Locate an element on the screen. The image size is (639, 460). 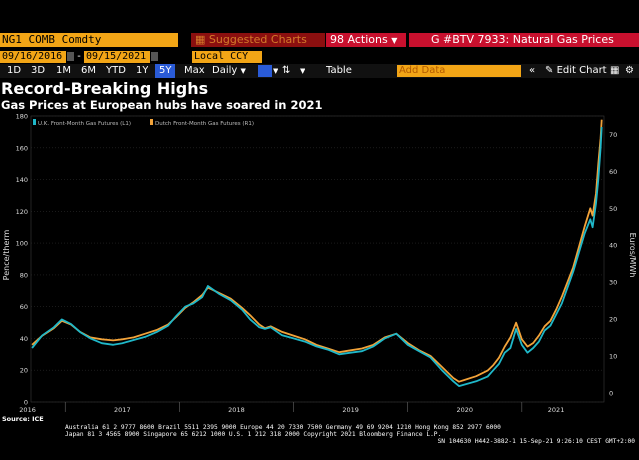
legend-swatch-uk is located at coordinates (34, 122).